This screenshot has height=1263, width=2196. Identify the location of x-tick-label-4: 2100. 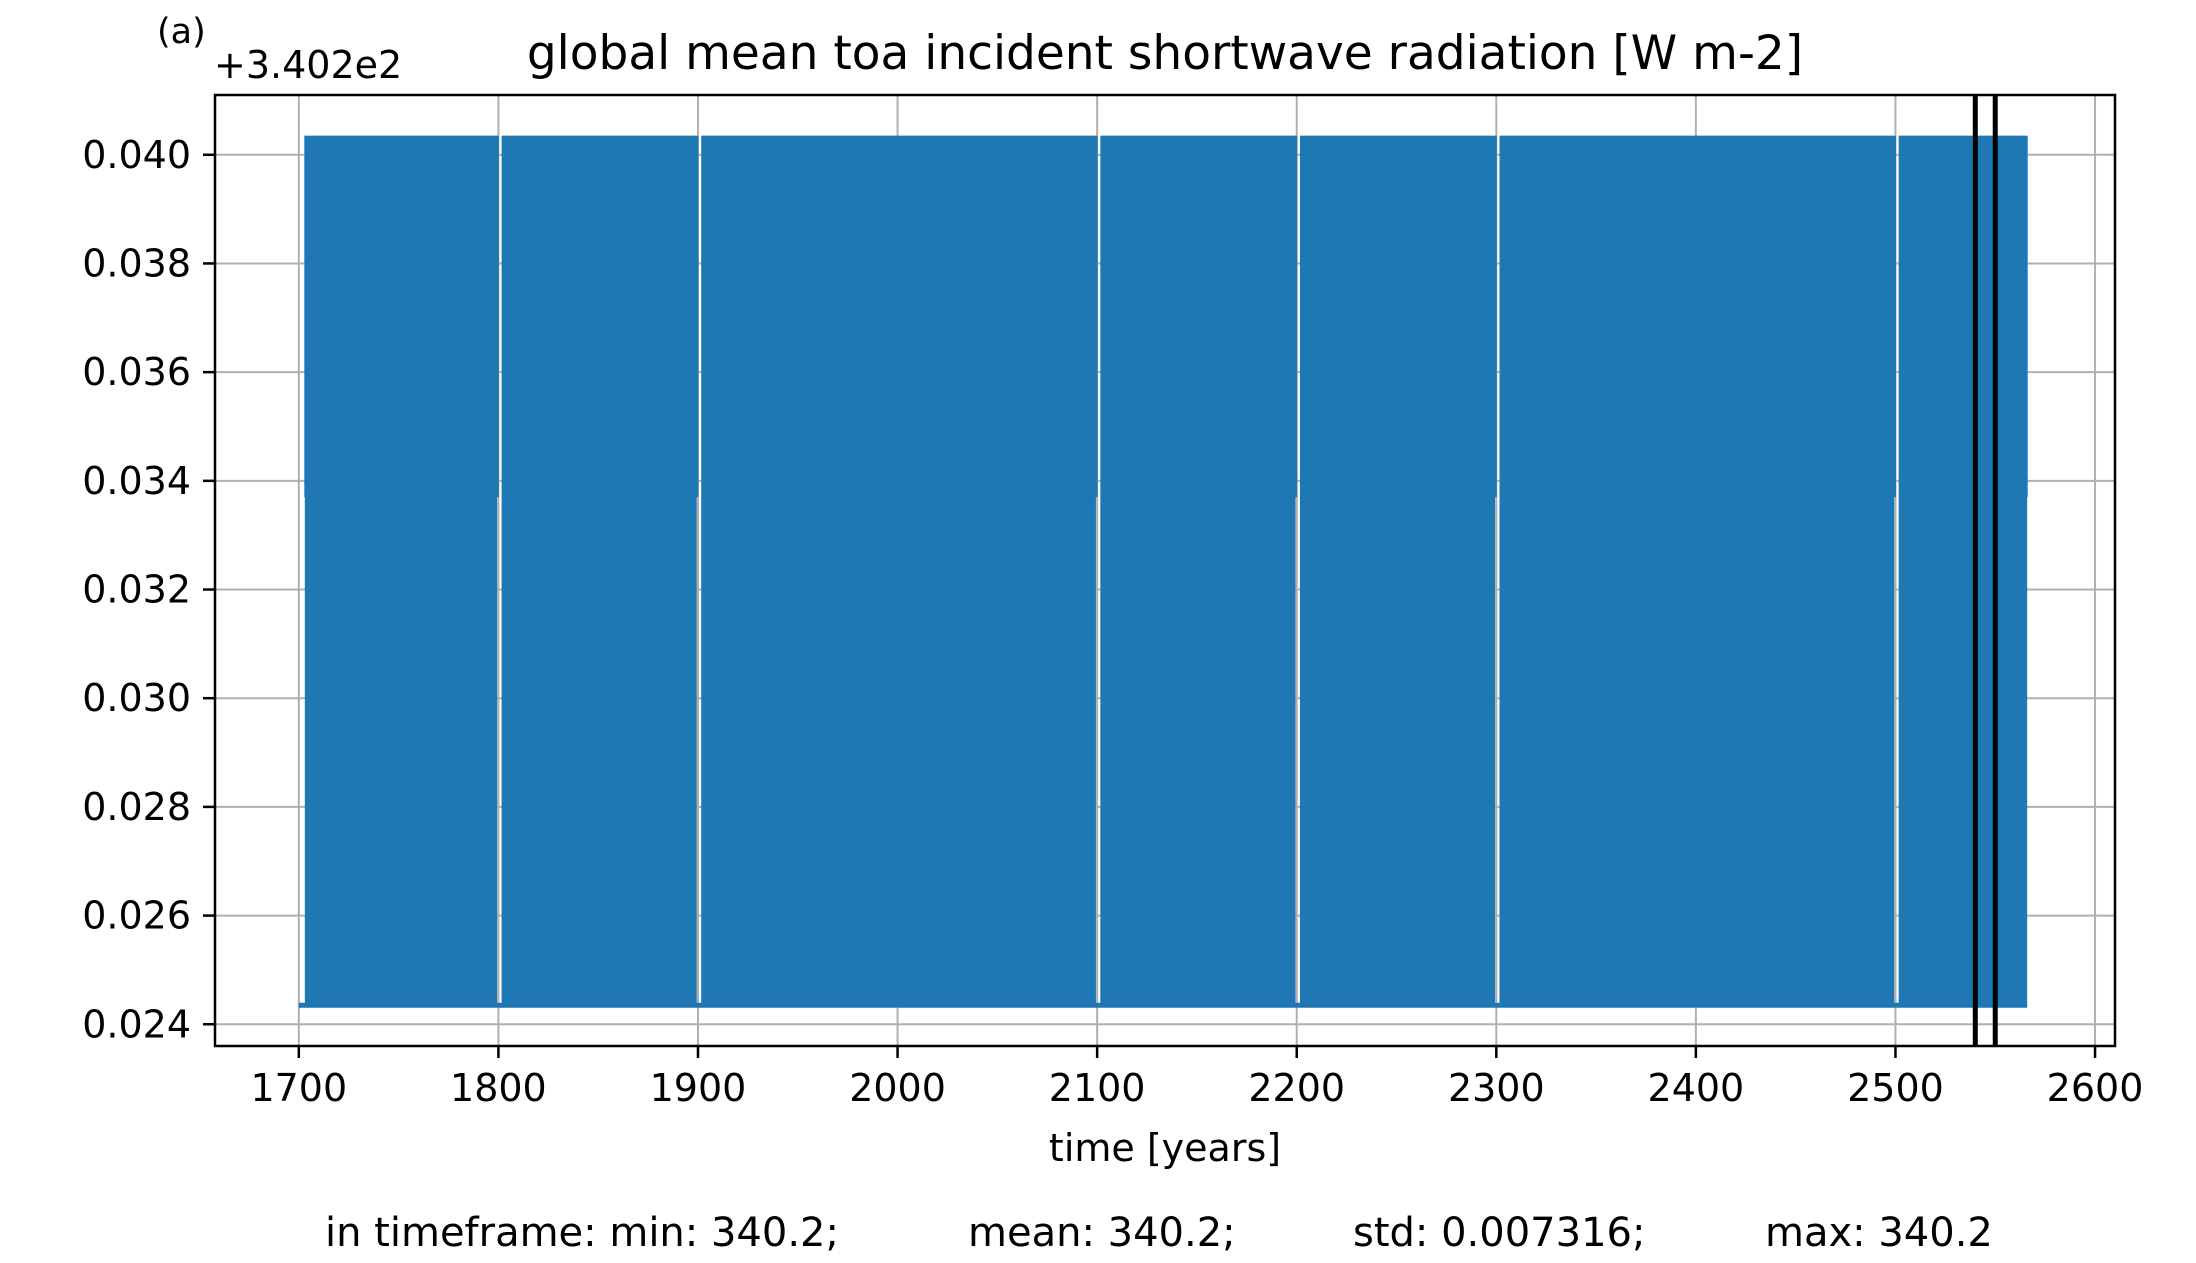
(1097, 1088).